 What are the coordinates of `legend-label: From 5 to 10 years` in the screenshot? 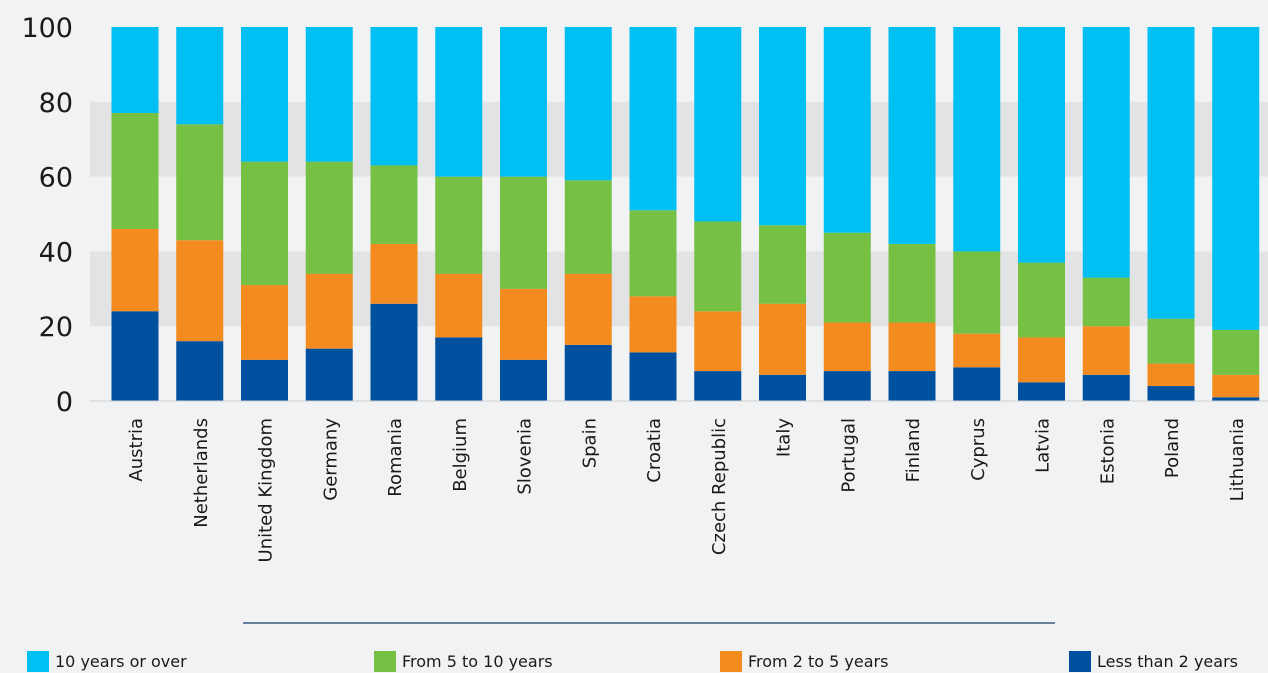 It's located at (477, 661).